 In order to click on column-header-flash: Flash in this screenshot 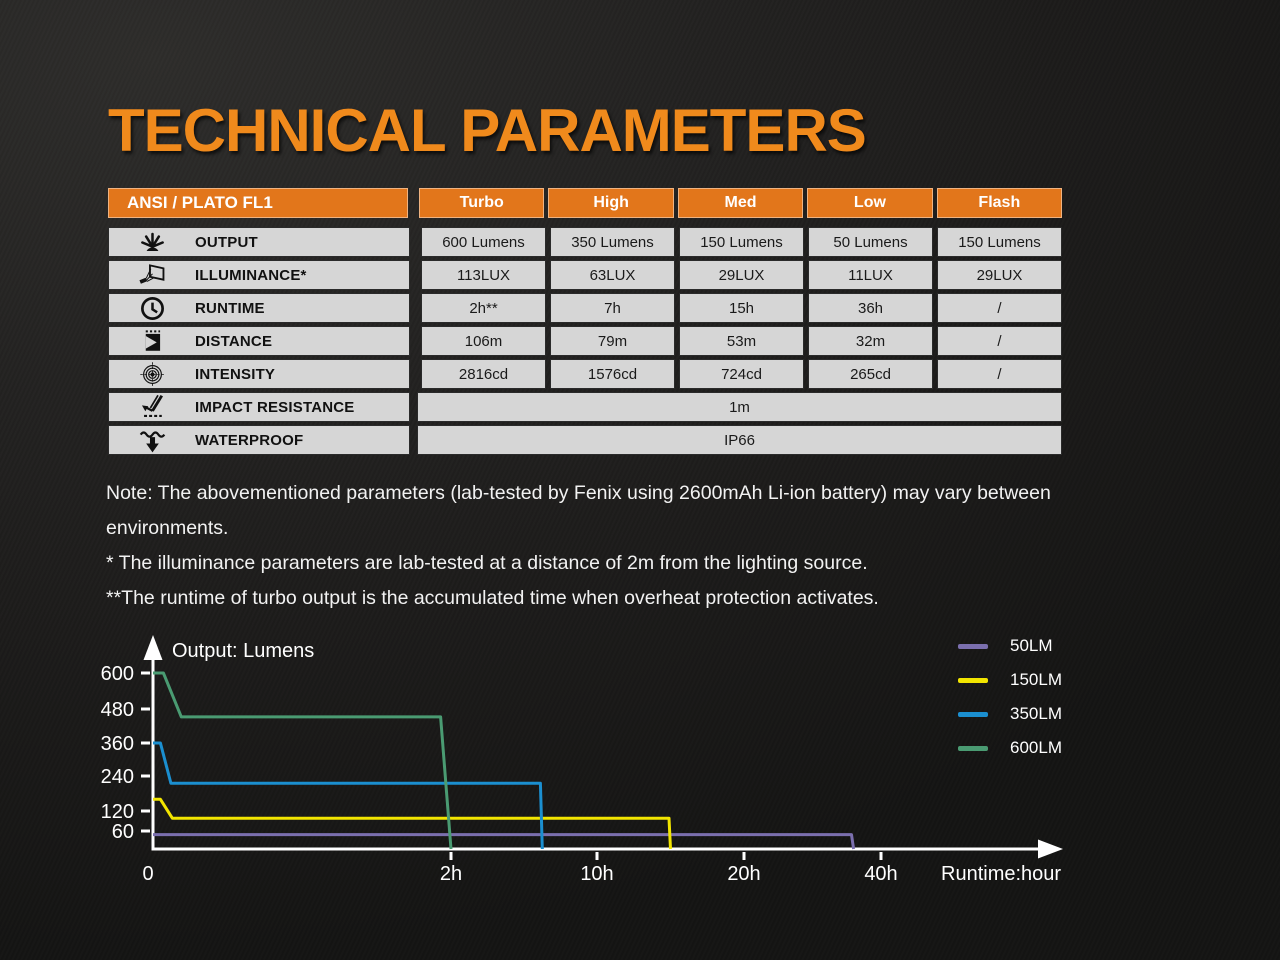, I will do `click(999, 203)`.